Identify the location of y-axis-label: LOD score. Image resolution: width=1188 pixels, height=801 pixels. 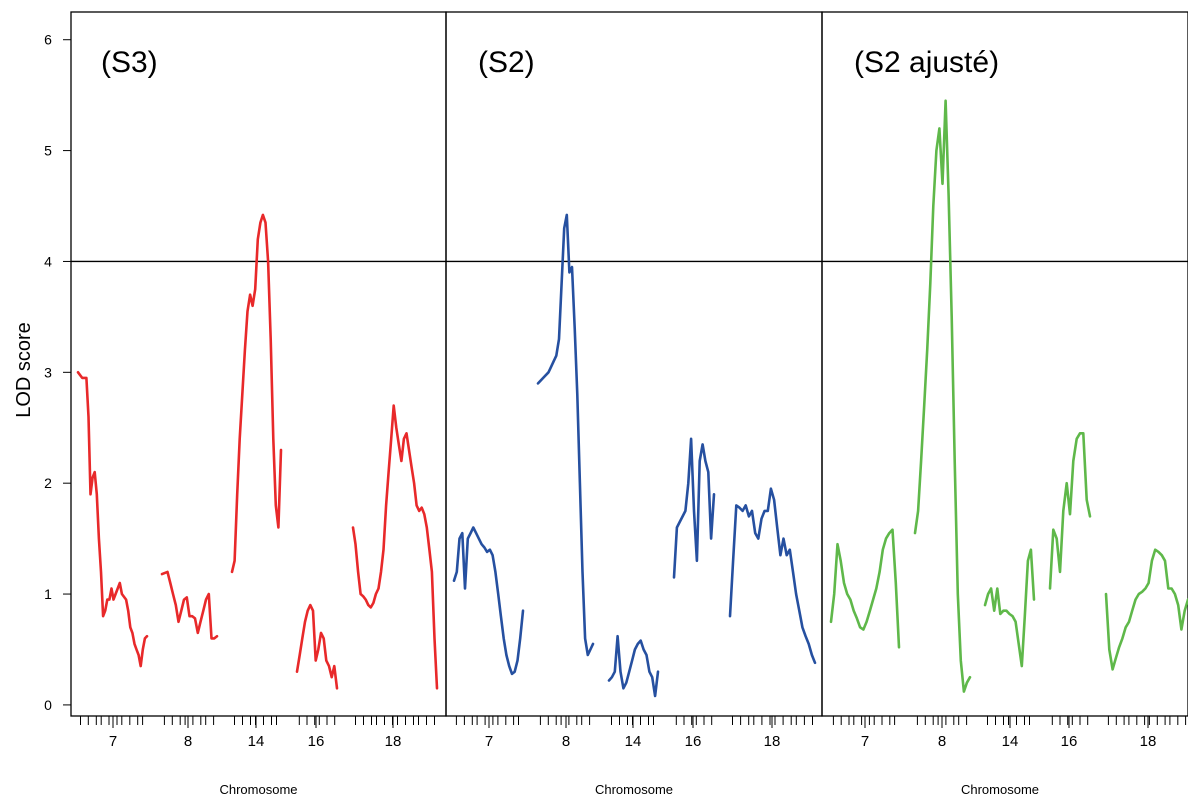
(24, 370).